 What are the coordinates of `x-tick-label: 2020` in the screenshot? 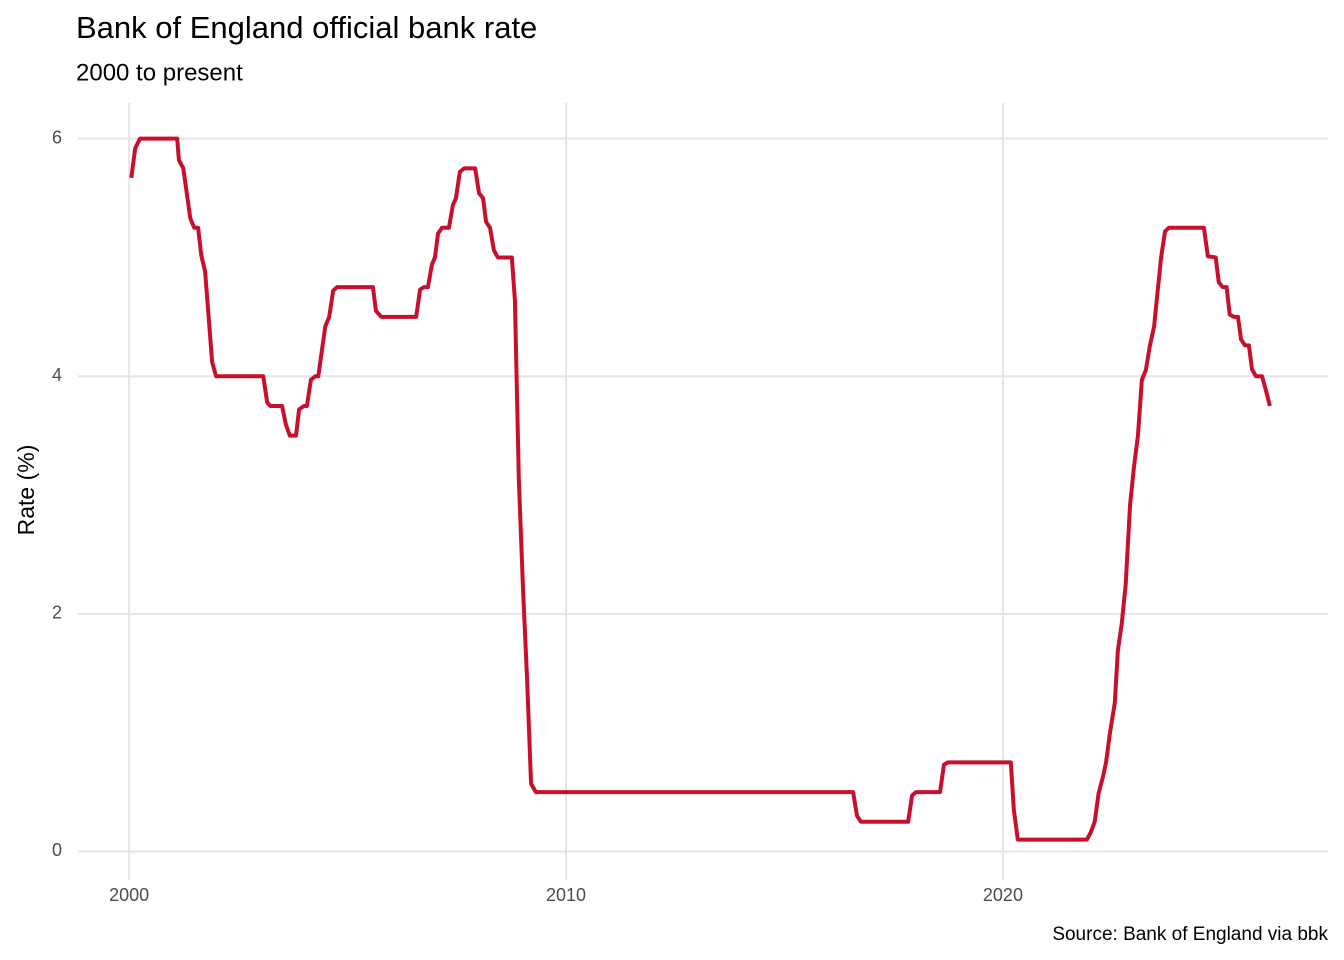 It's located at (1003, 895).